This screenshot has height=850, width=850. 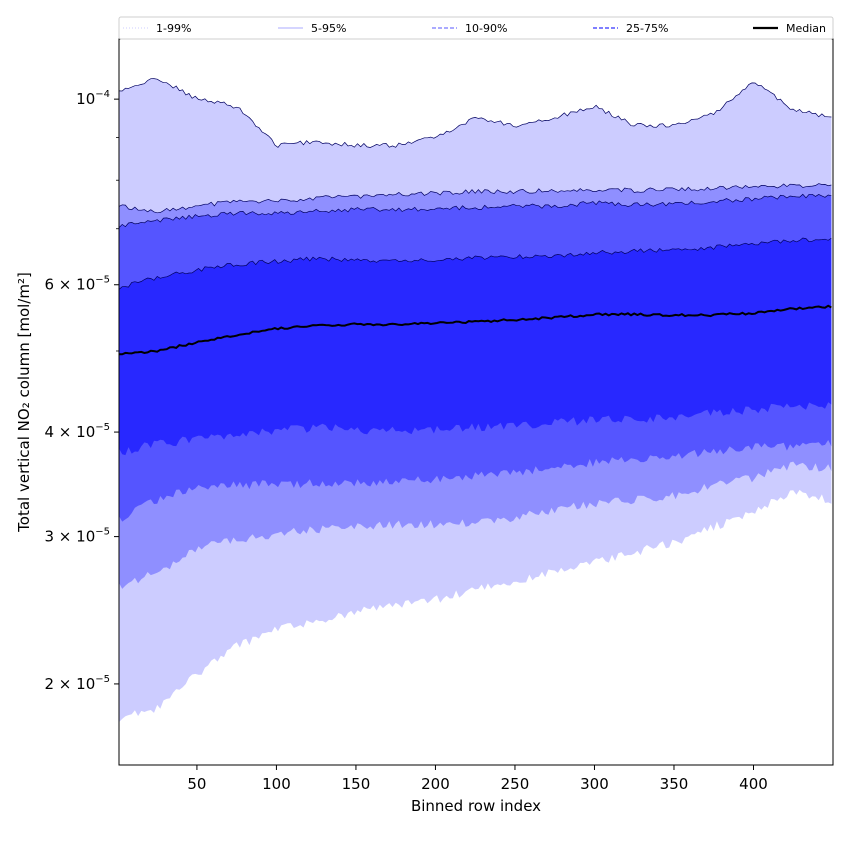 What do you see at coordinates (78, 284) in the screenshot?
I see `y-tick-label: 6 × 10⁻⁵` at bounding box center [78, 284].